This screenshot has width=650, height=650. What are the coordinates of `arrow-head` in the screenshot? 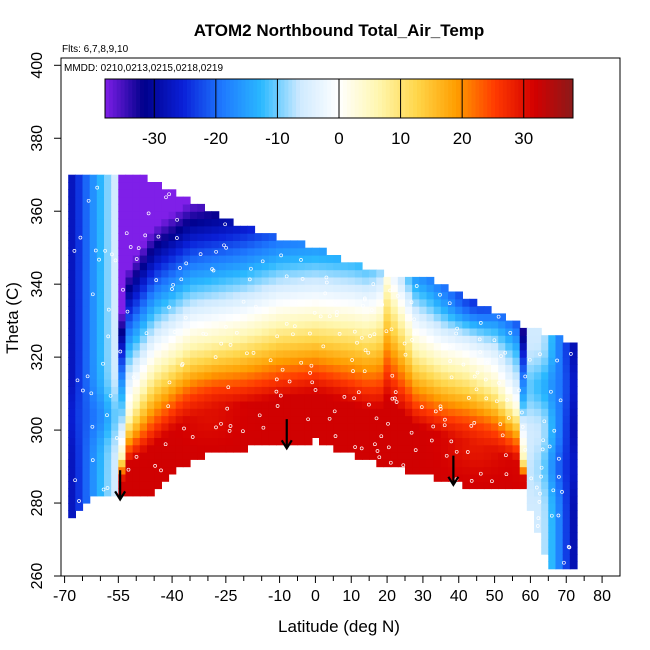 It's located at (120, 496).